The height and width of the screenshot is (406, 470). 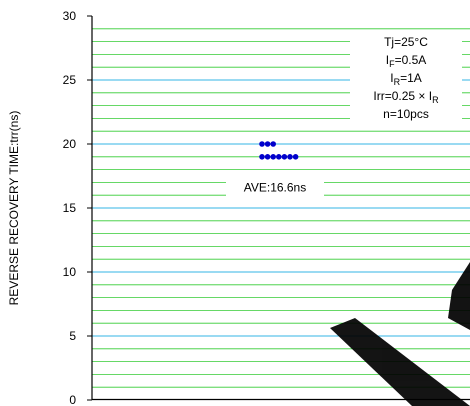 I want to click on average-label: AVE:16.6ns, so click(x=275, y=188).